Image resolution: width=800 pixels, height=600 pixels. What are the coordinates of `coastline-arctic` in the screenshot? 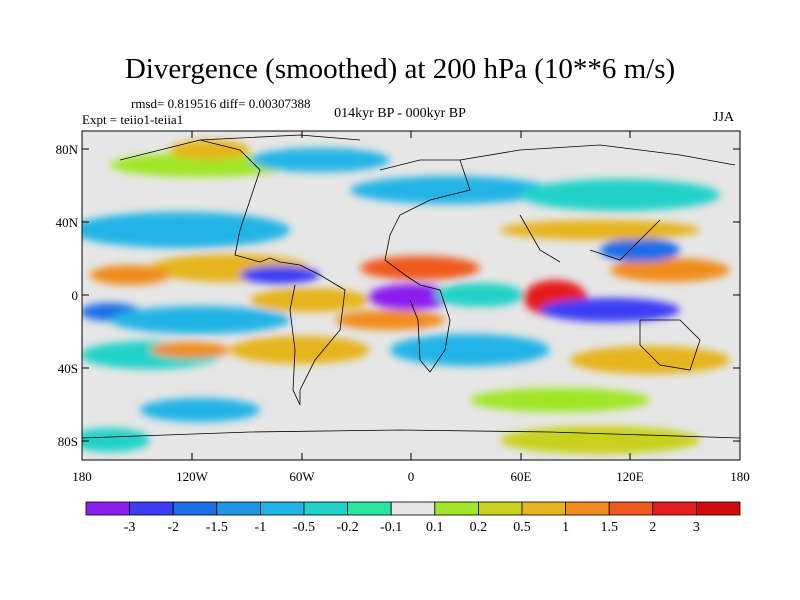 It's located at (280, 137).